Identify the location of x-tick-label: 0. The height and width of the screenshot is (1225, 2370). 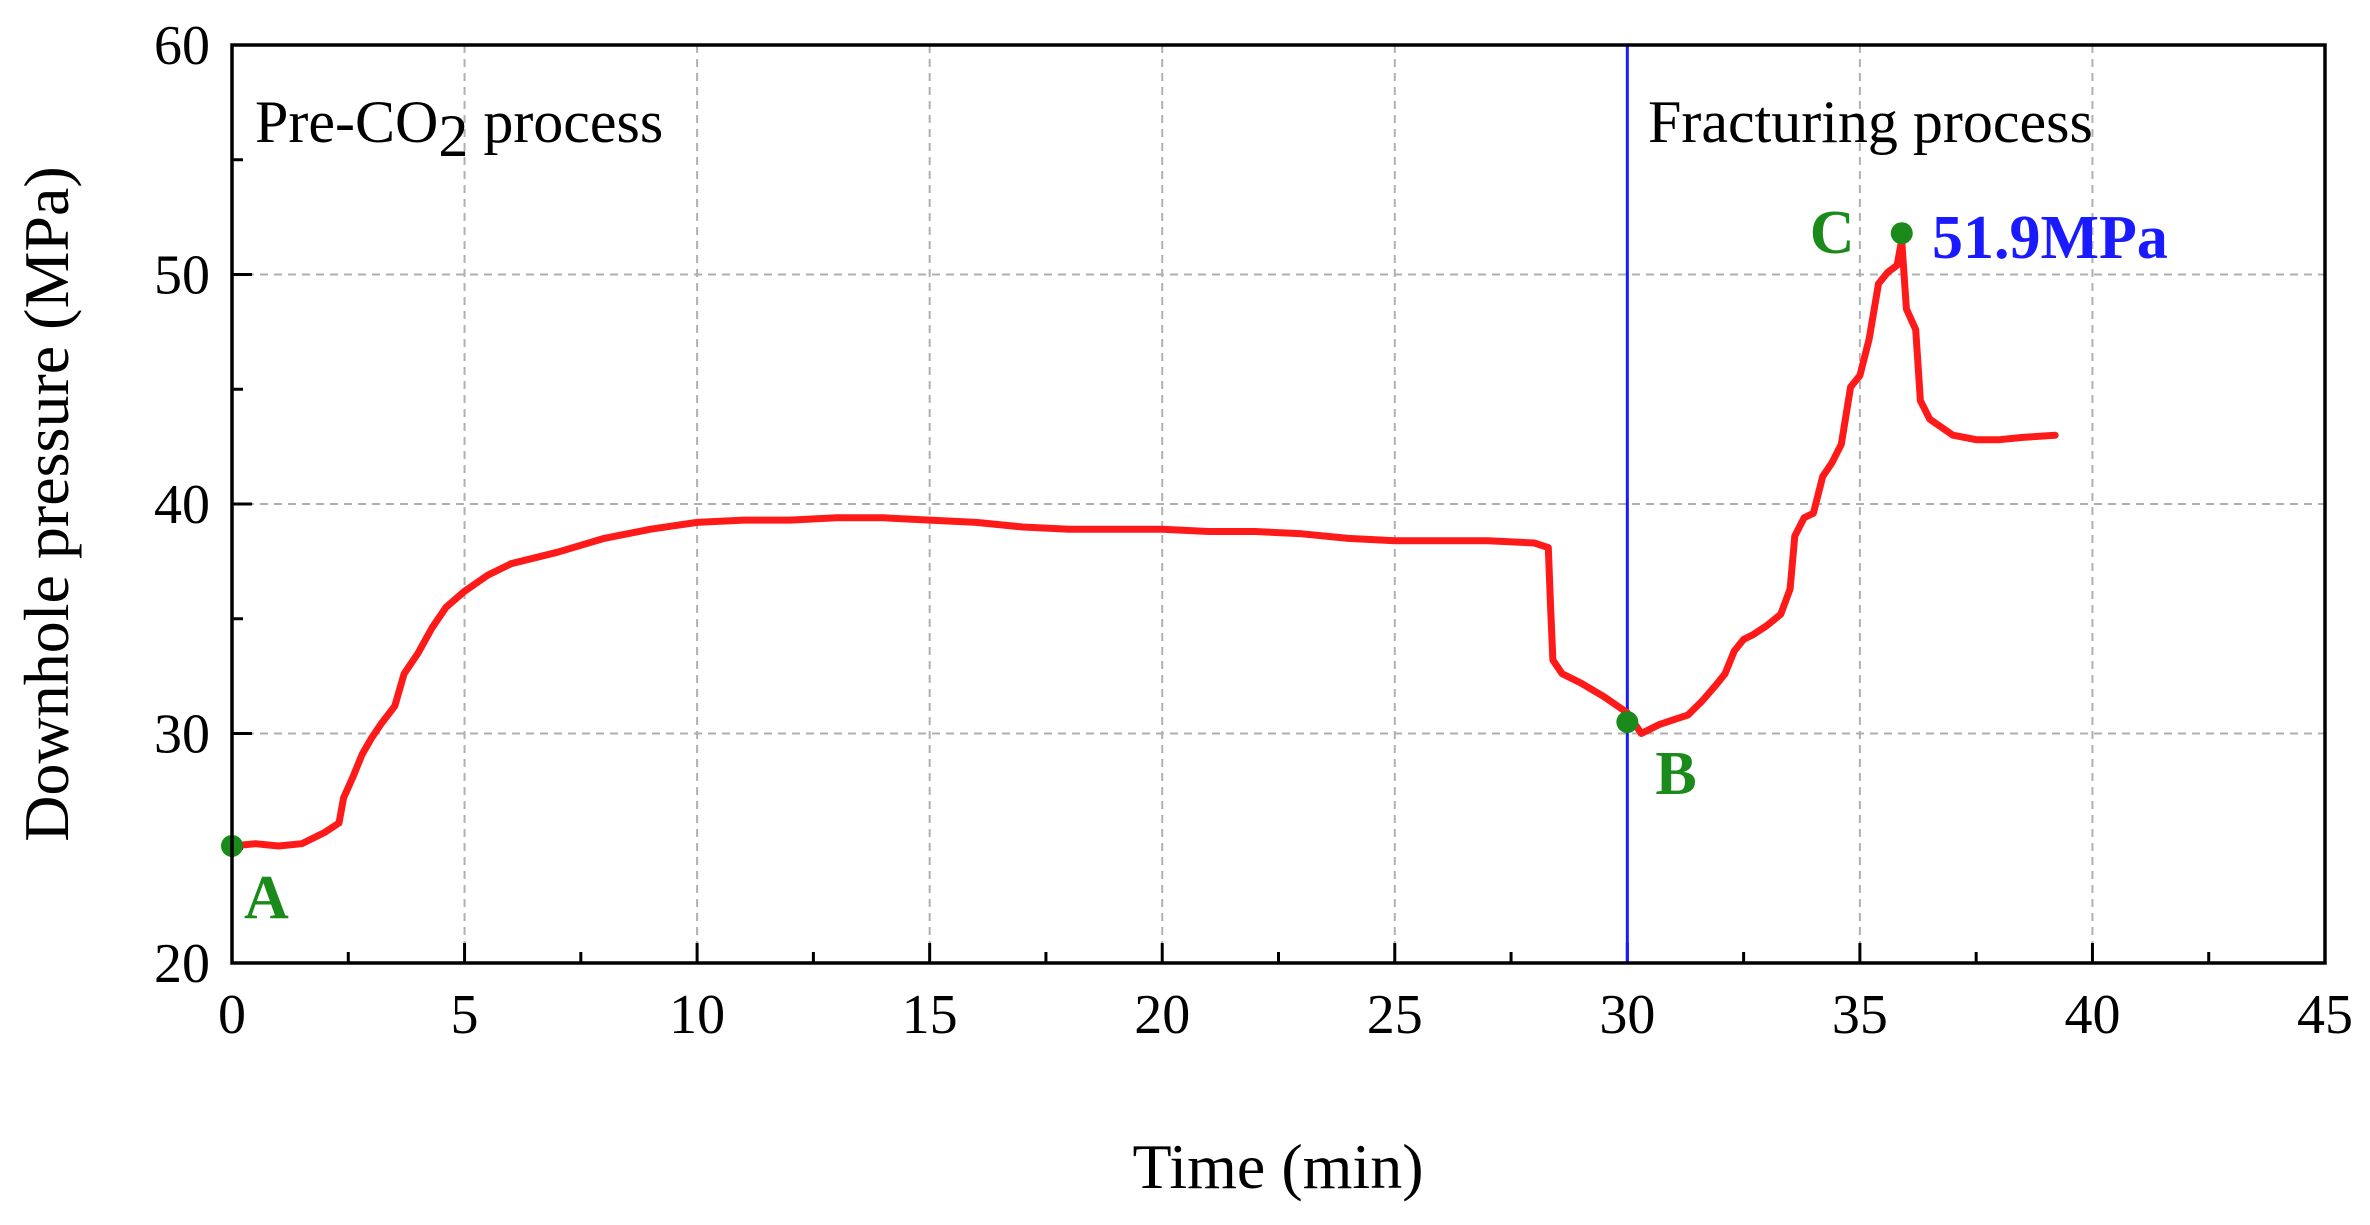
(232, 1015).